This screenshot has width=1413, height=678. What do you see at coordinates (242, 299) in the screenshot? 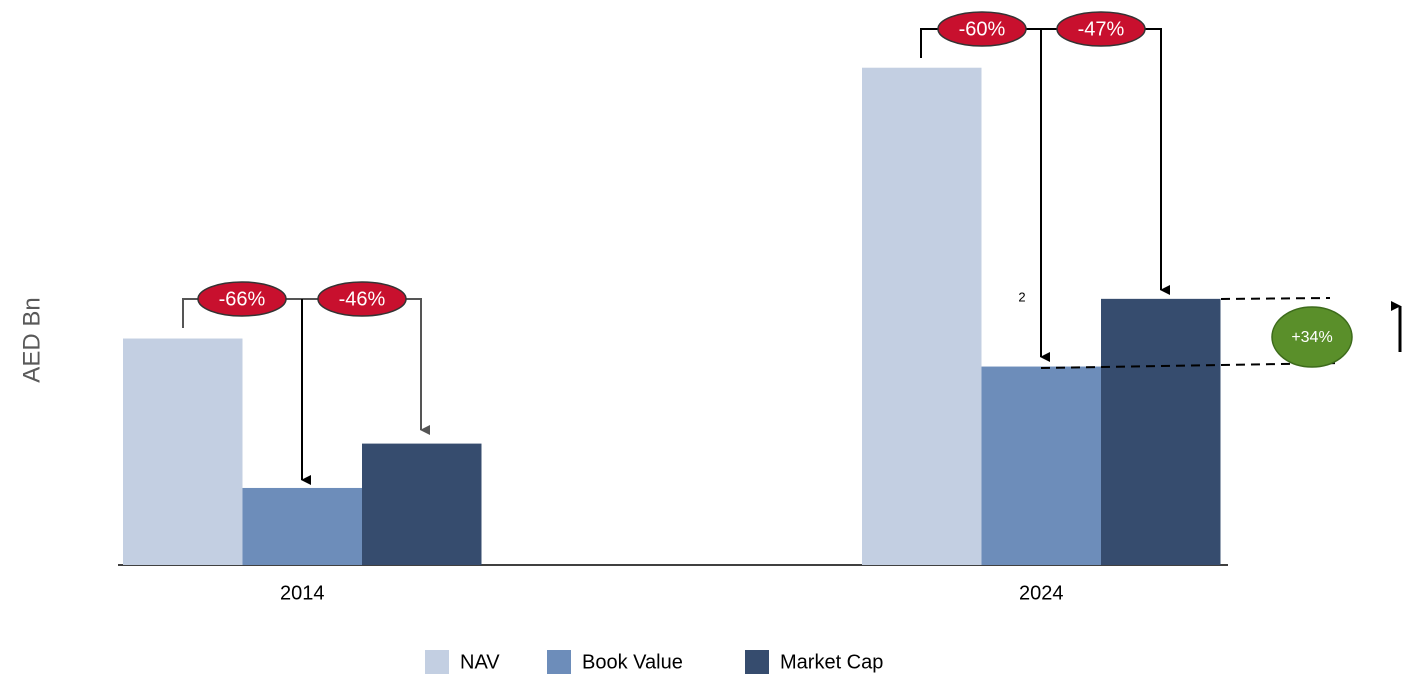
I see `annotation: -66%` at bounding box center [242, 299].